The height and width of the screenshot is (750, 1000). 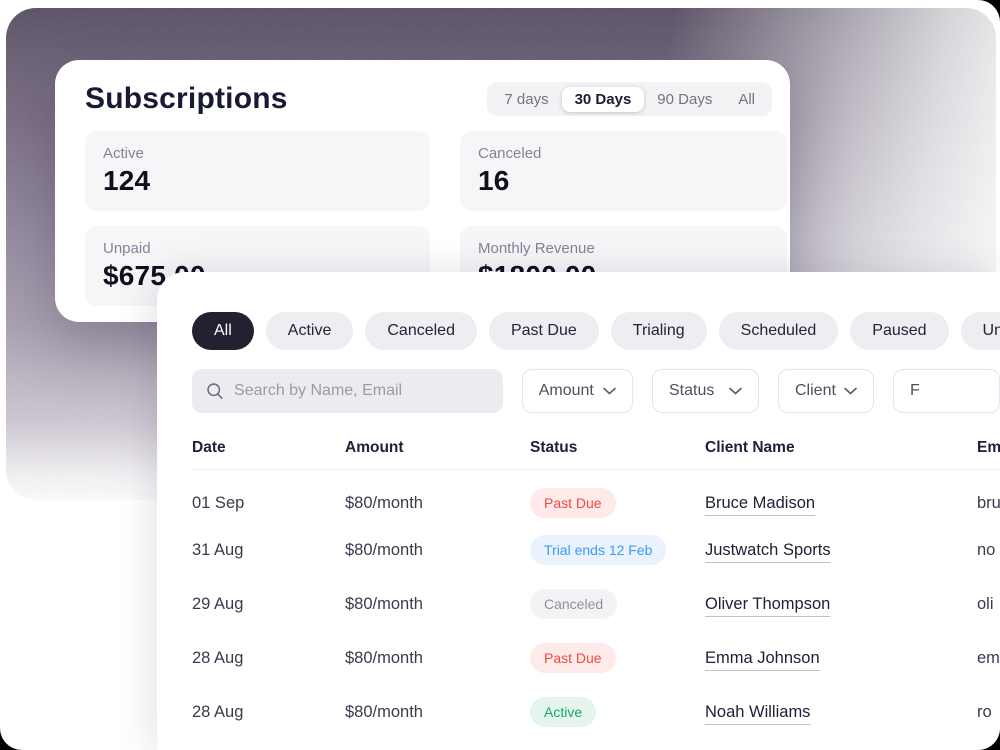 I want to click on filter-pill-trialing: Trialing, so click(x=658, y=331).